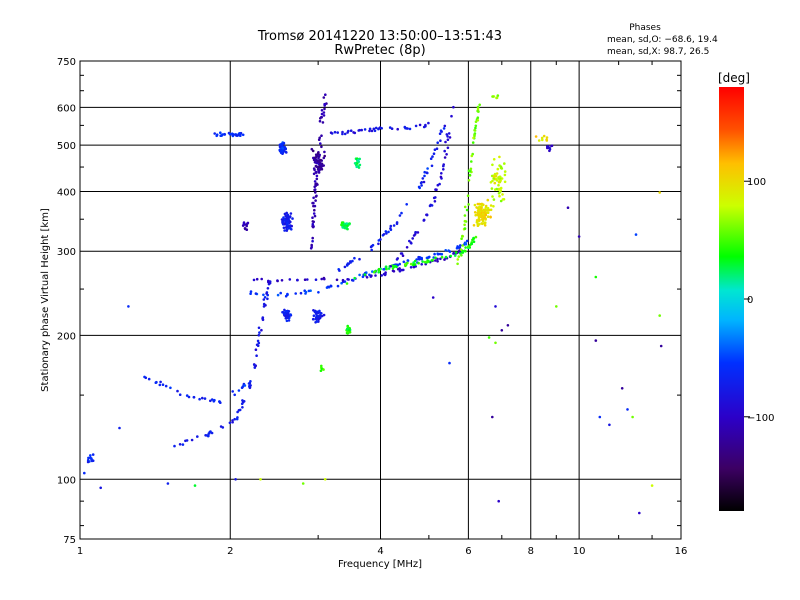 This screenshot has width=800, height=600. What do you see at coordinates (468, 551) in the screenshot?
I see `x-tick-label: 6` at bounding box center [468, 551].